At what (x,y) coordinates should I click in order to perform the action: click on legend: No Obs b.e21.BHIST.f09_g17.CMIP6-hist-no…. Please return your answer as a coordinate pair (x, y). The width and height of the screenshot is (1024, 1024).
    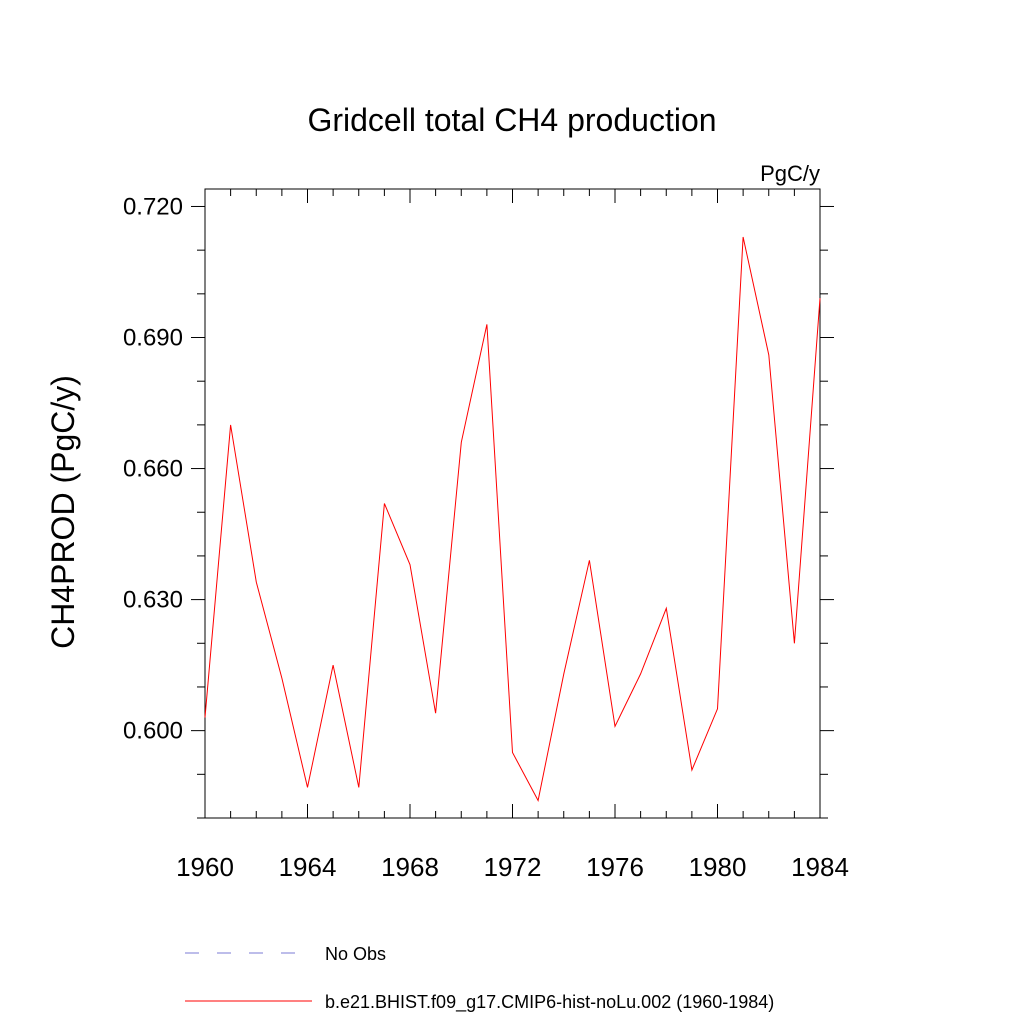
    Looking at the image, I should click on (479, 978).